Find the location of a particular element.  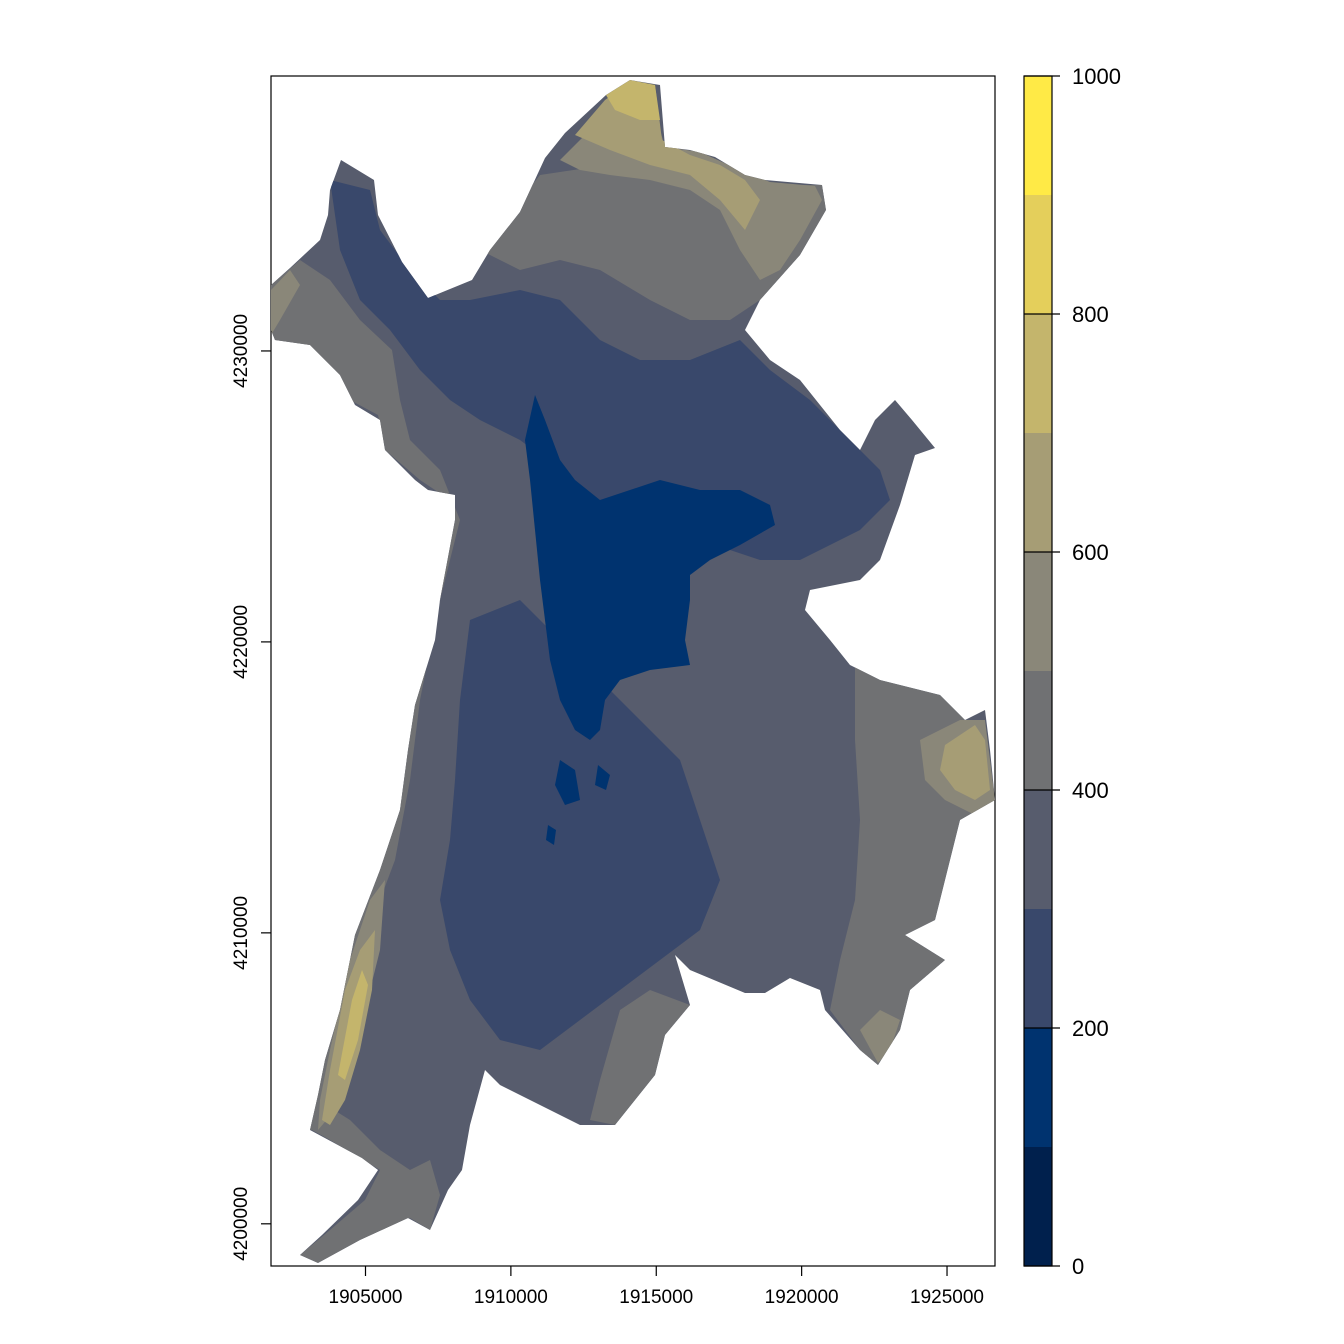

raster-band-higher-west is located at coordinates (285, 302).